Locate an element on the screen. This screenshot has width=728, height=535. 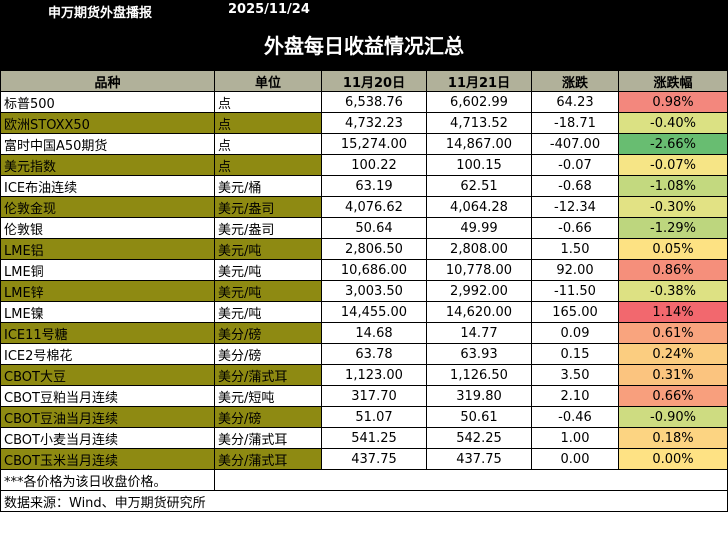
pct-change: 0.66% is located at coordinates (673, 396).